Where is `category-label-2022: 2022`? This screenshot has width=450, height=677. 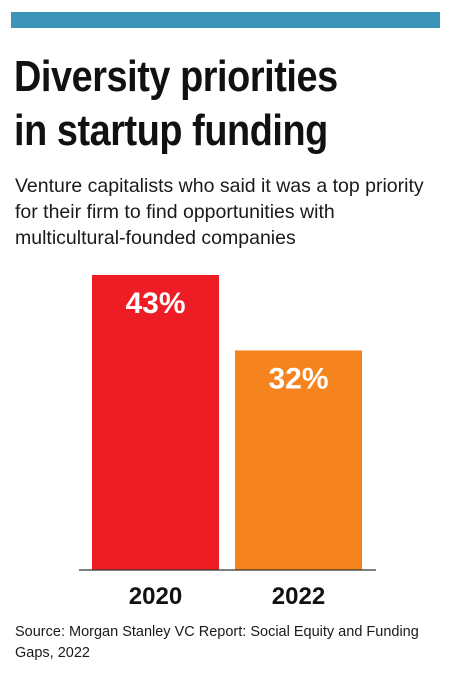 category-label-2022: 2022 is located at coordinates (298, 596).